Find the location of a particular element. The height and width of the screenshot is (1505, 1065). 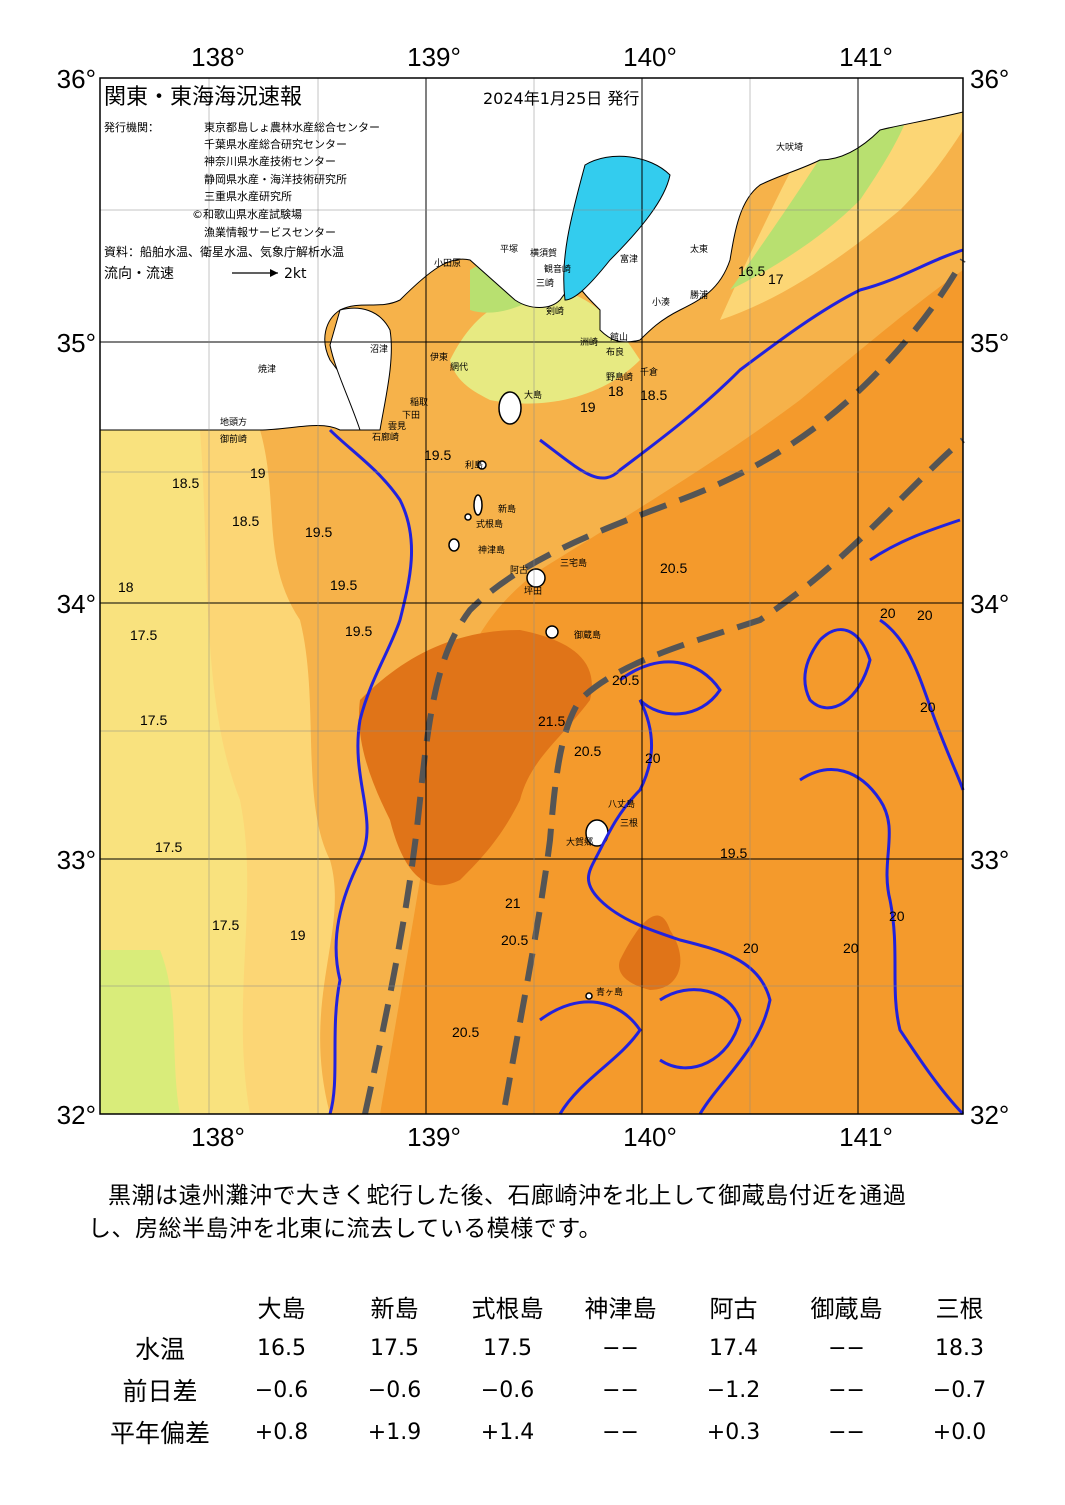

table-header-row: 大島 新島 式根島 神津島 阿古 御蔵島 三根 is located at coordinates (555, 1306).